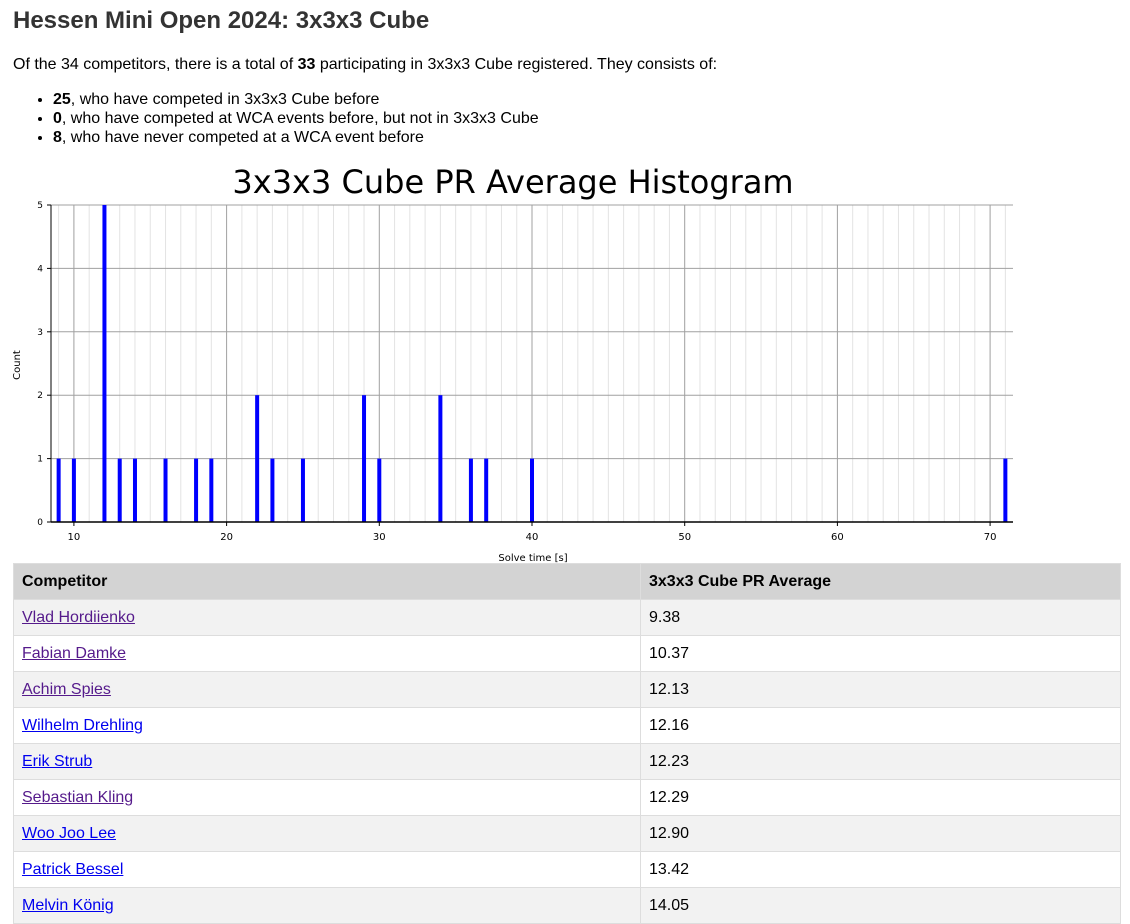  Describe the element at coordinates (40, 523) in the screenshot. I see `y-tick-label: 0` at that location.